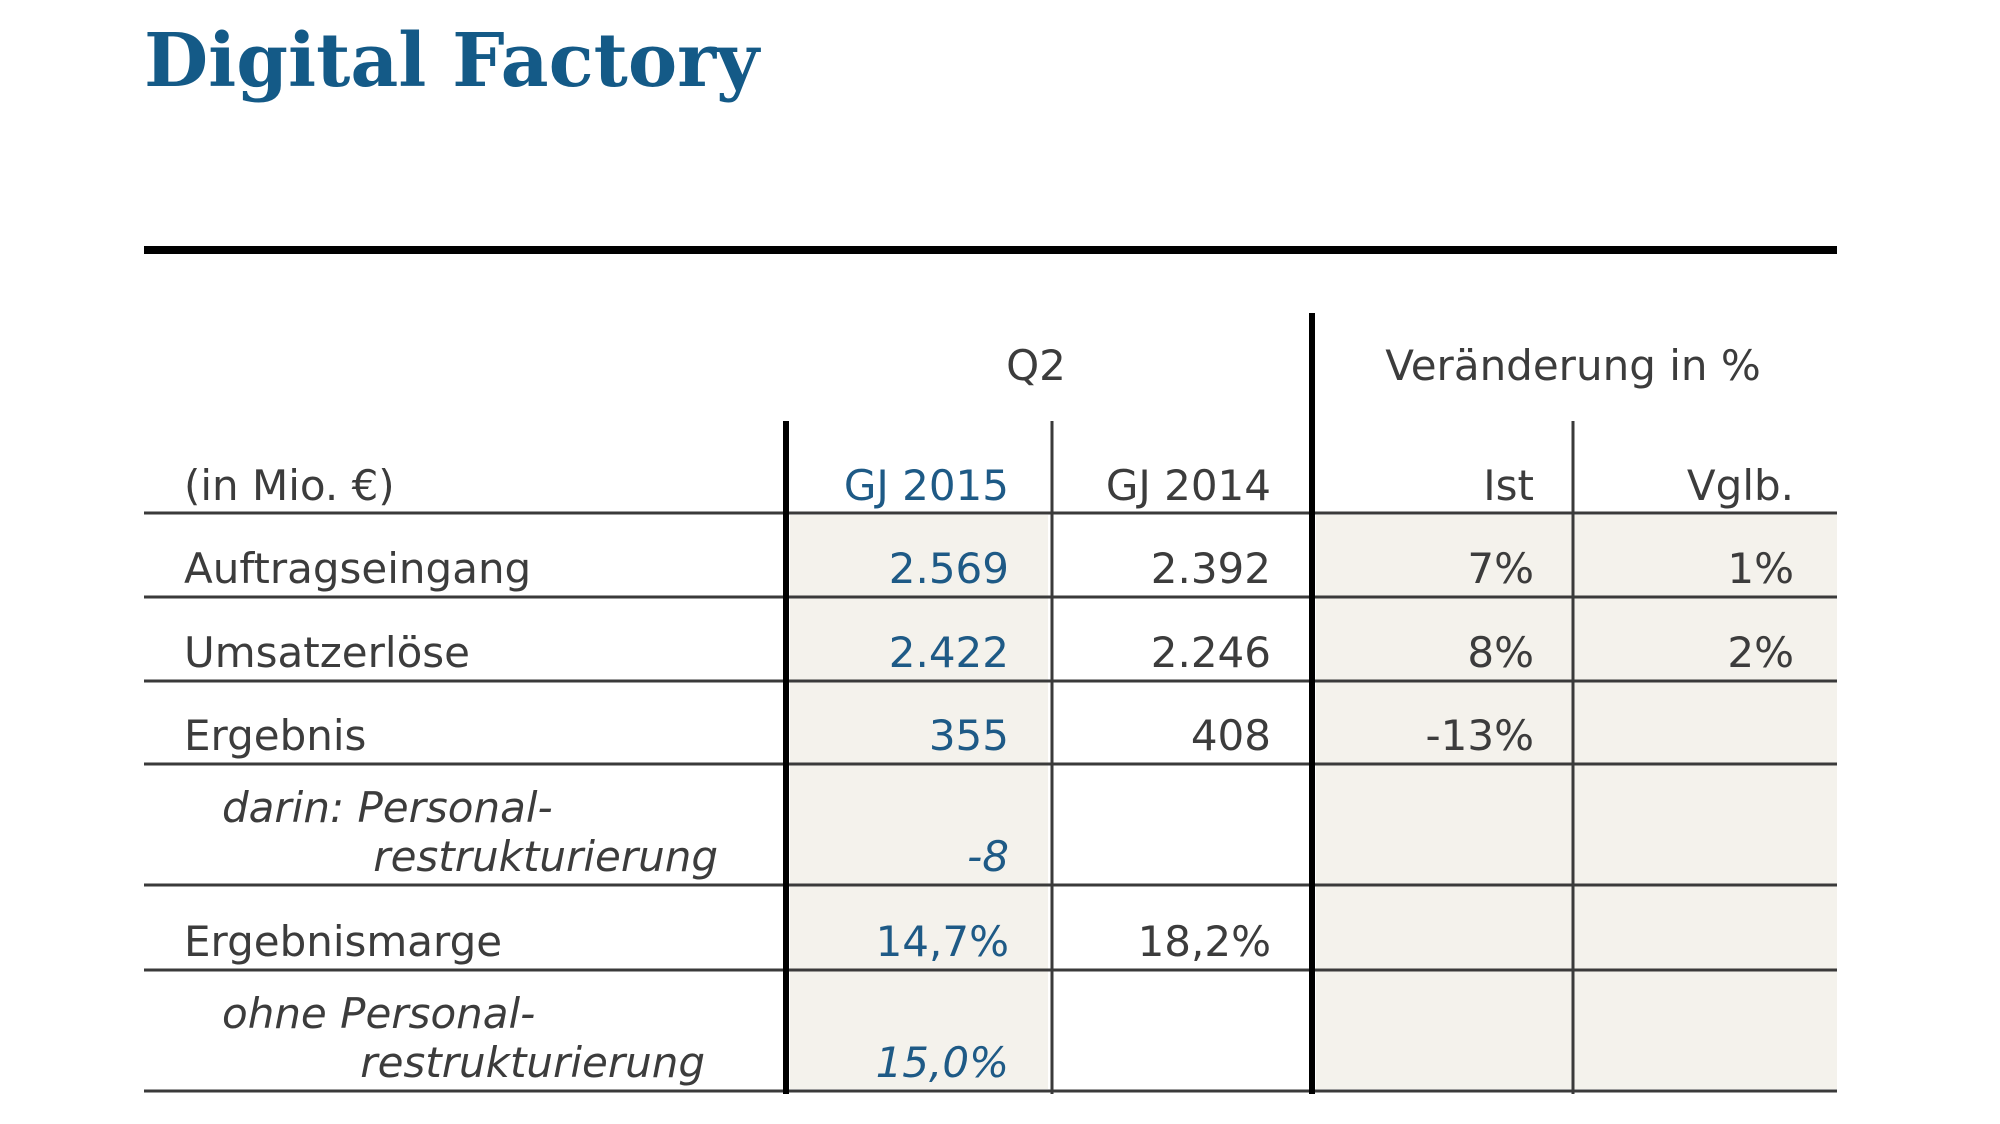 The height and width of the screenshot is (1124, 2000). Describe the element at coordinates (949, 652) in the screenshot. I see `cell: 2.422` at that location.